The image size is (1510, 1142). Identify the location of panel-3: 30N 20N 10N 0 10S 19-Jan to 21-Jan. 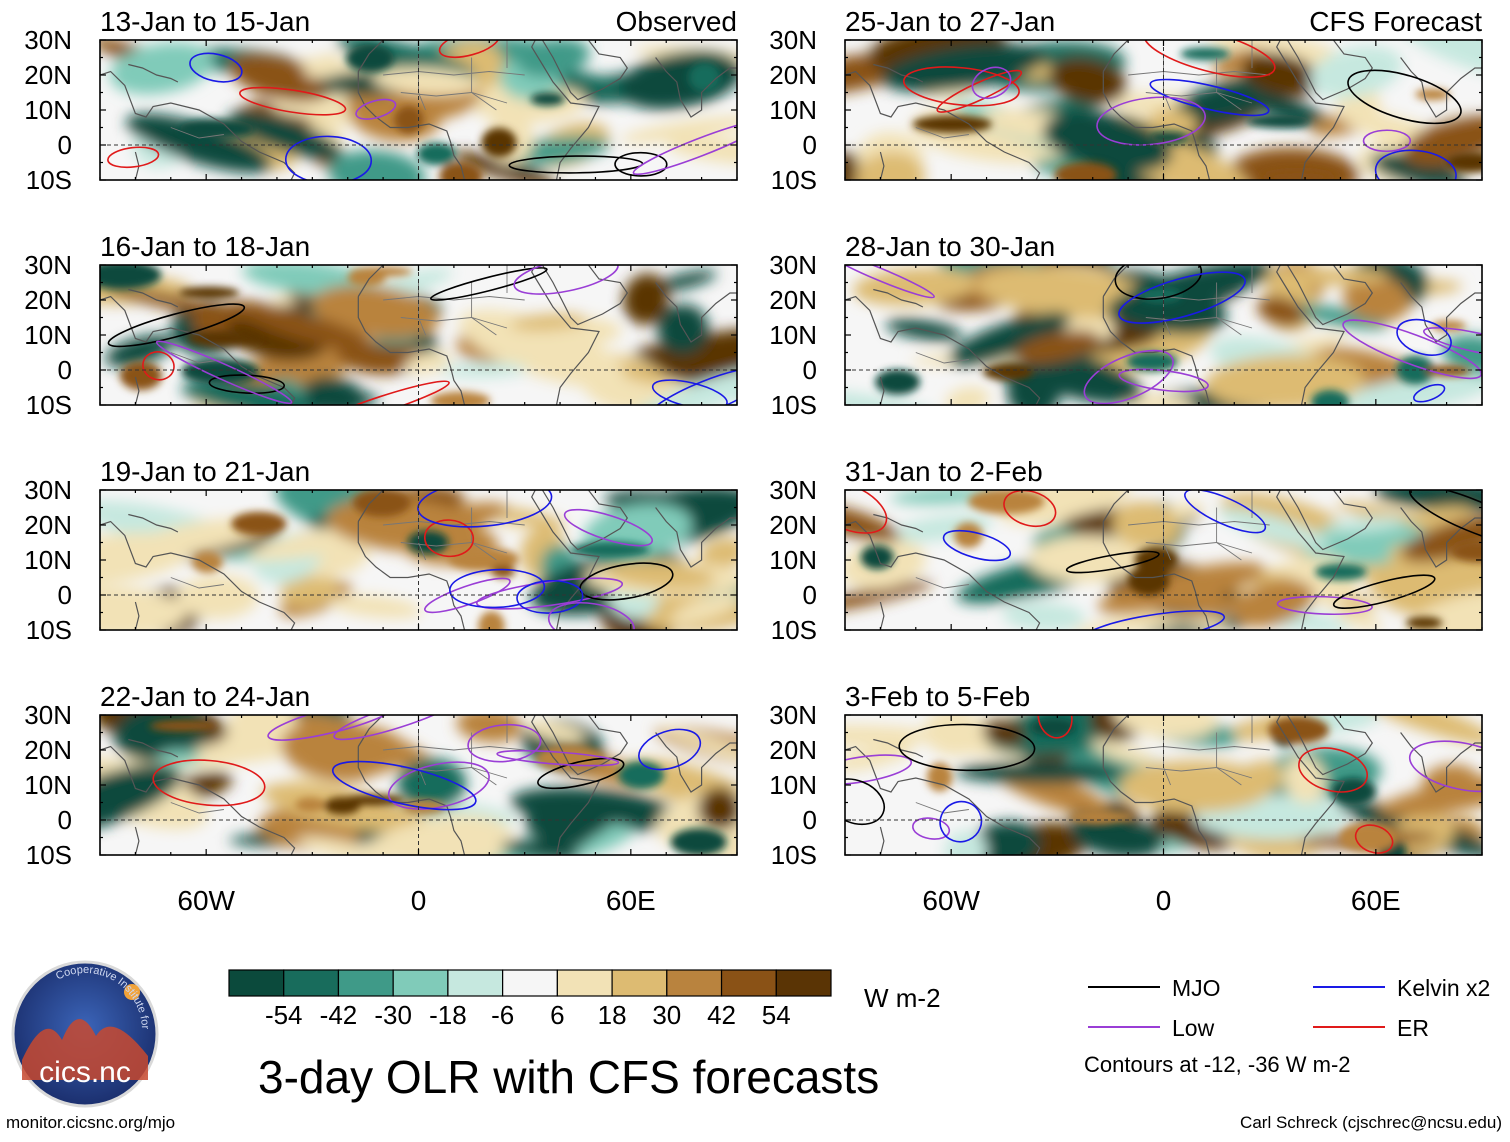
(381, 550).